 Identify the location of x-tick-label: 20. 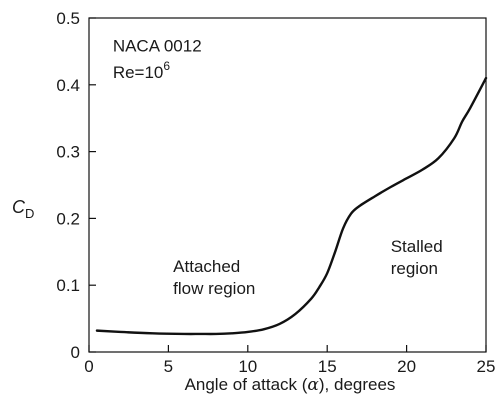
(406, 366).